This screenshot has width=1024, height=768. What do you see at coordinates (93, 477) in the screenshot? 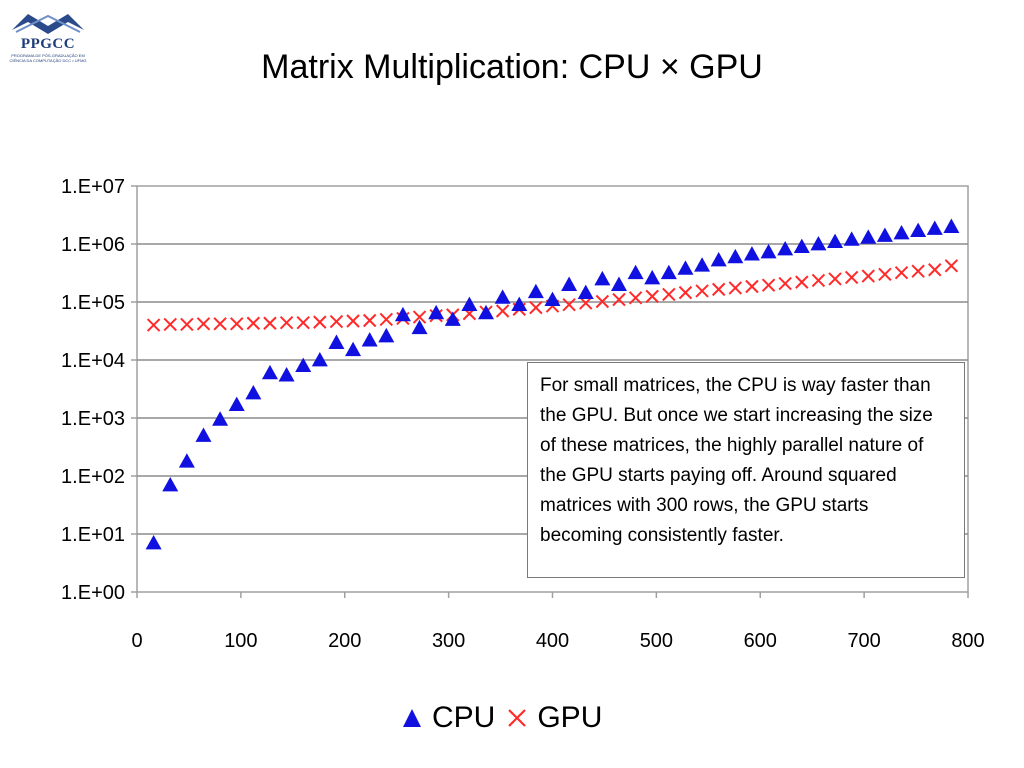
I see `y-tick-label-2: 1.E+02` at bounding box center [93, 477].